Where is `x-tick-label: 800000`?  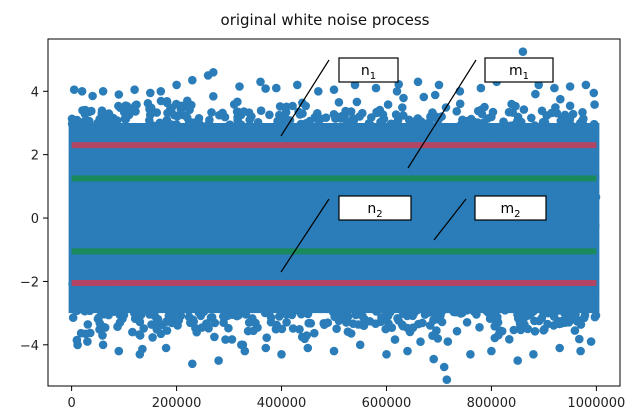 x-tick-label: 800000 is located at coordinates (492, 403).